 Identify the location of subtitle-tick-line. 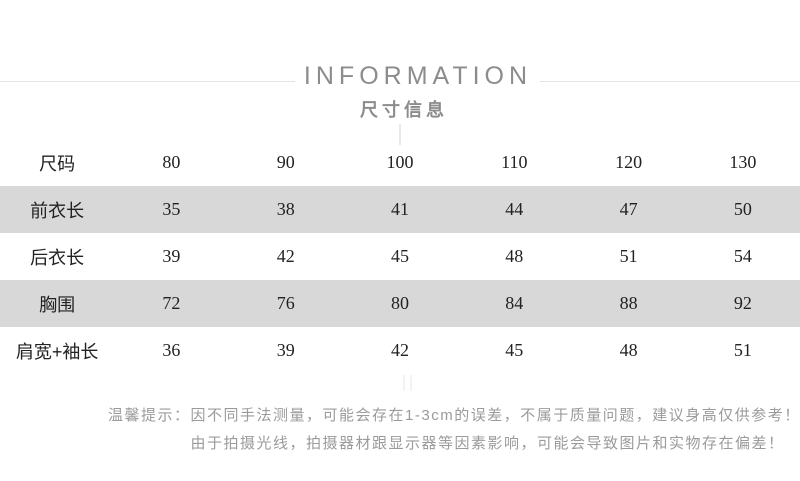
(400, 134).